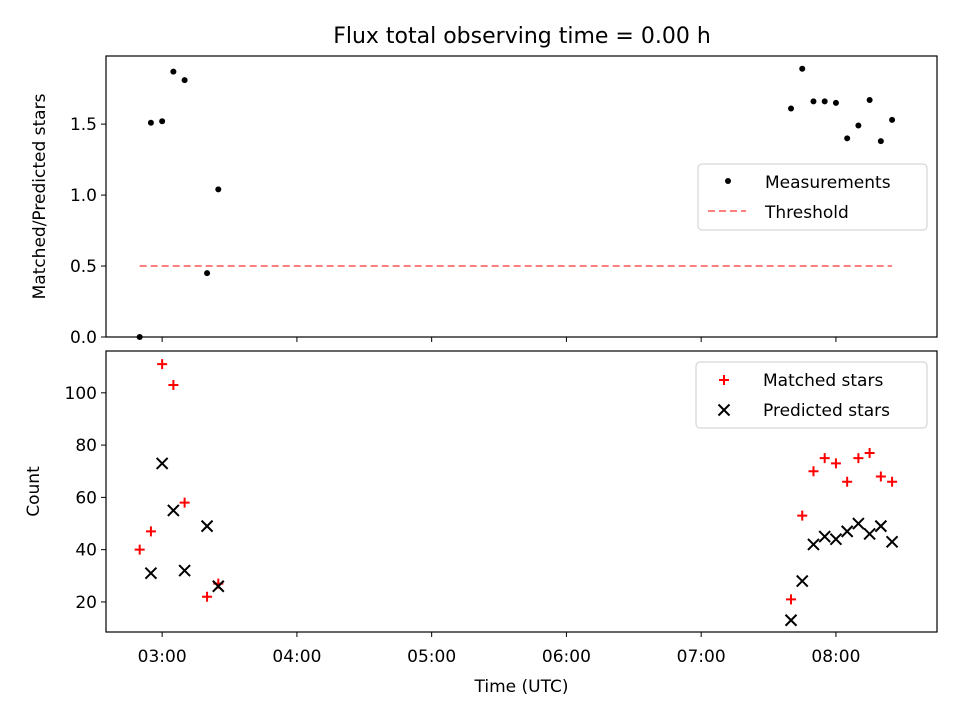 The image size is (960, 720). I want to click on y-tick-label: 1.0, so click(83, 196).